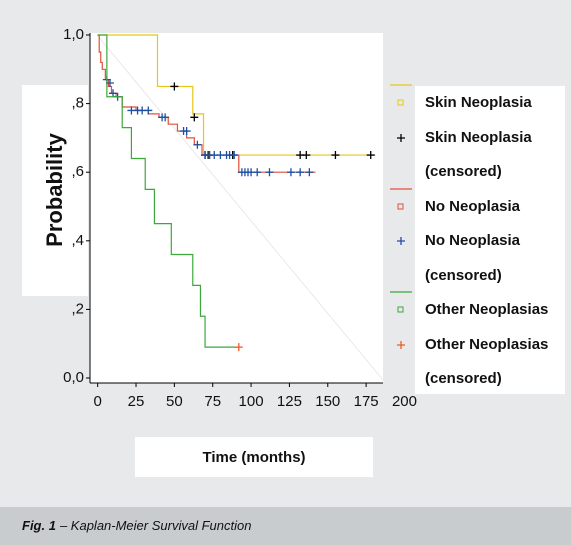 This screenshot has height=545, width=571. Describe the element at coordinates (136, 401) in the screenshot. I see `x-tick-label: 25` at that location.